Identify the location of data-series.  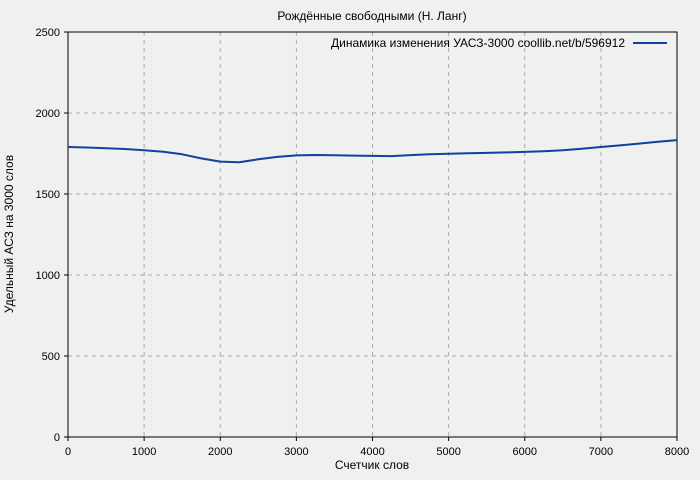
(372, 151).